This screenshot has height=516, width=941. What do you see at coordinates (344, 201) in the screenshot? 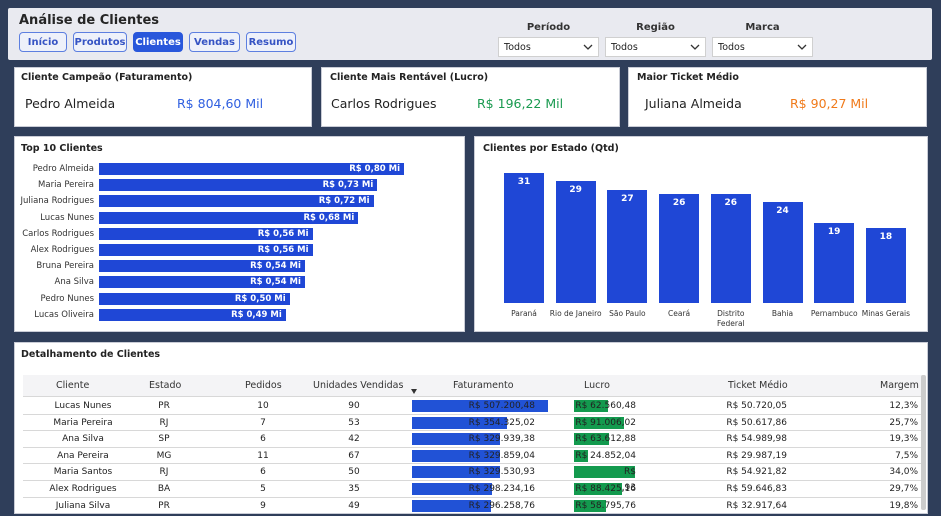
I see `top10-bar-value: R$ 0,72 Mi` at bounding box center [344, 201].